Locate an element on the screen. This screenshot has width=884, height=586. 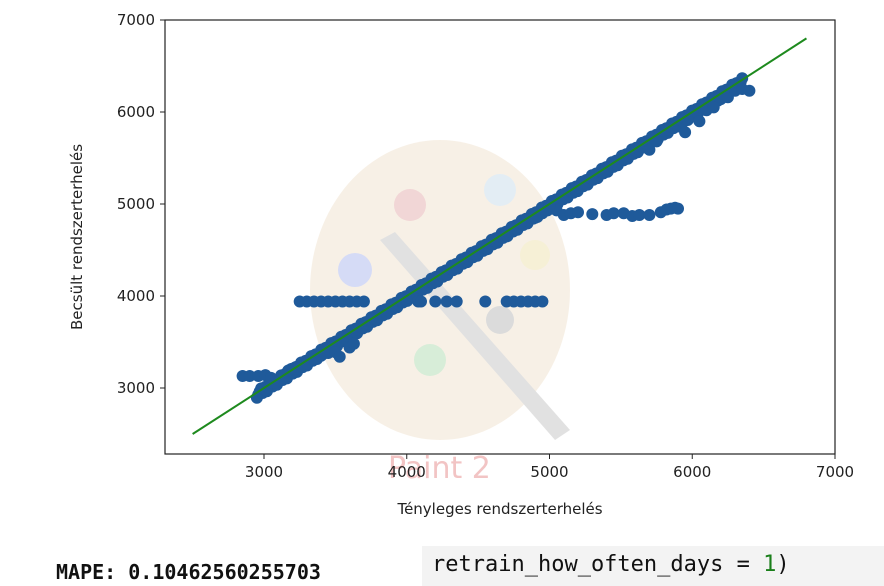
y-tick-label: 7000 is located at coordinates (136, 20).